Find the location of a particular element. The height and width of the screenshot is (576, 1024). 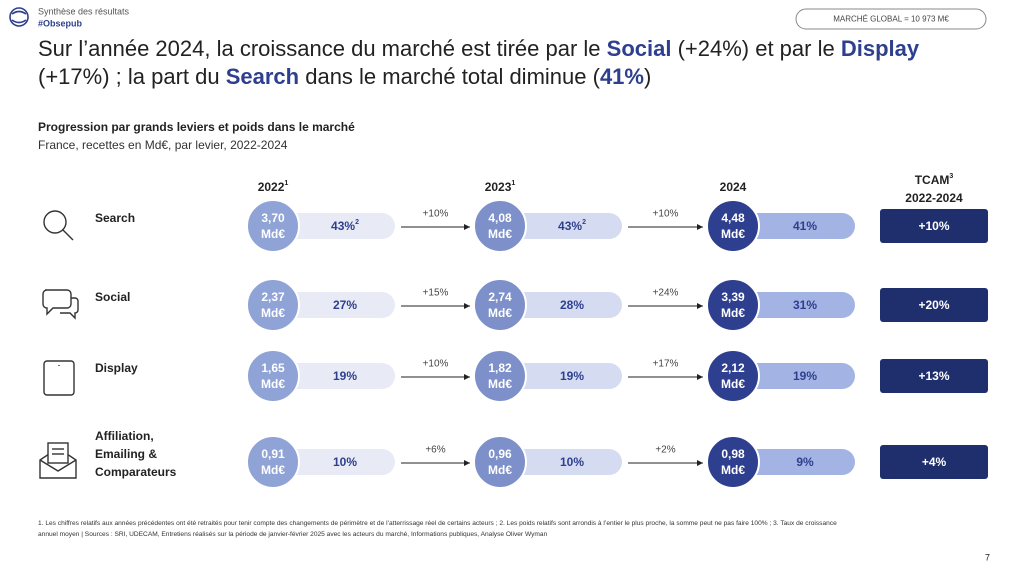

row-label: Display is located at coordinates (116, 368).